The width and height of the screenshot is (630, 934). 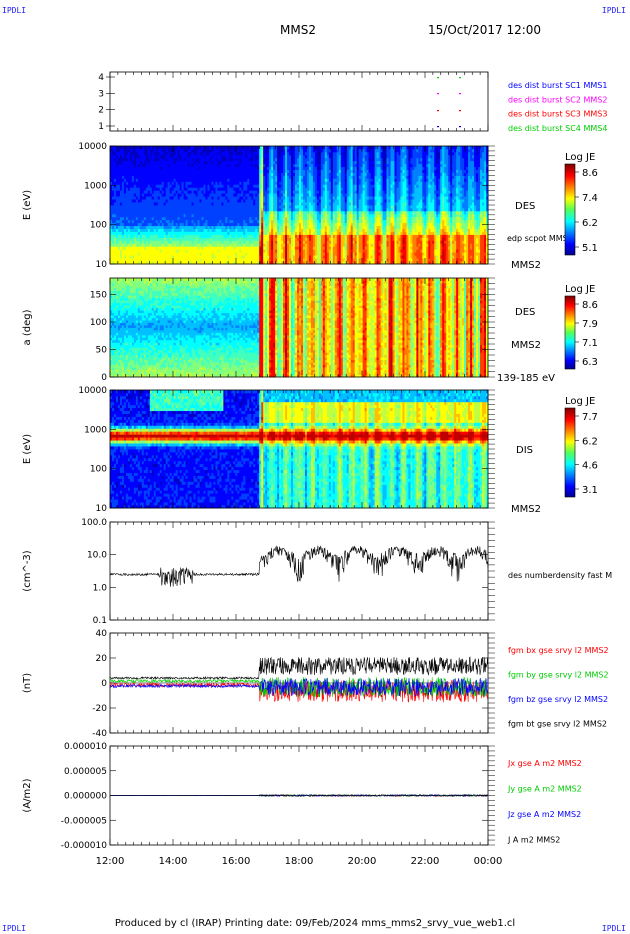 What do you see at coordinates (101, 94) in the screenshot?
I see `y-tick-label: 3` at bounding box center [101, 94].